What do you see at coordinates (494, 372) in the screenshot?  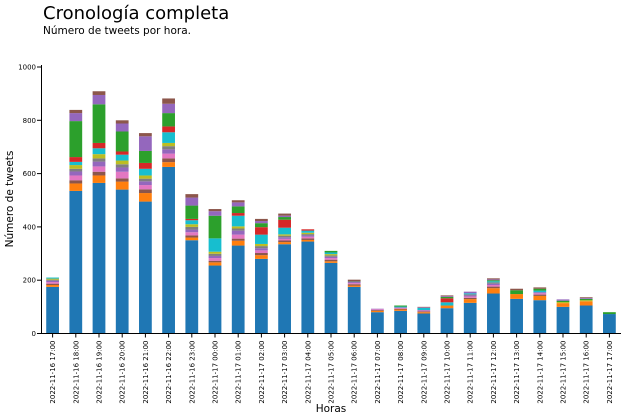 I see `x-tick-label: 2022-11-17 12:00` at bounding box center [494, 372].